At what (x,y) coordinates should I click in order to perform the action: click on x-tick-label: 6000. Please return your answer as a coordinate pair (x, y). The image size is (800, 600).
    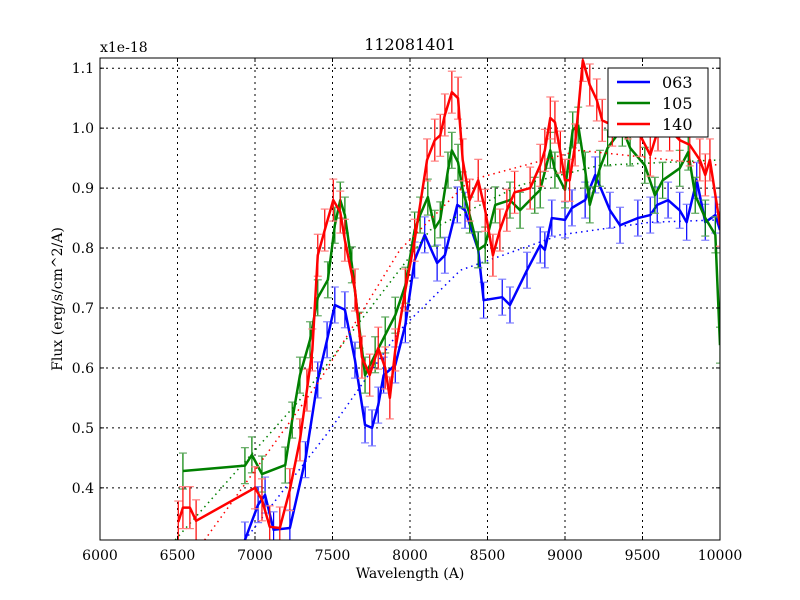
    Looking at the image, I should click on (100, 556).